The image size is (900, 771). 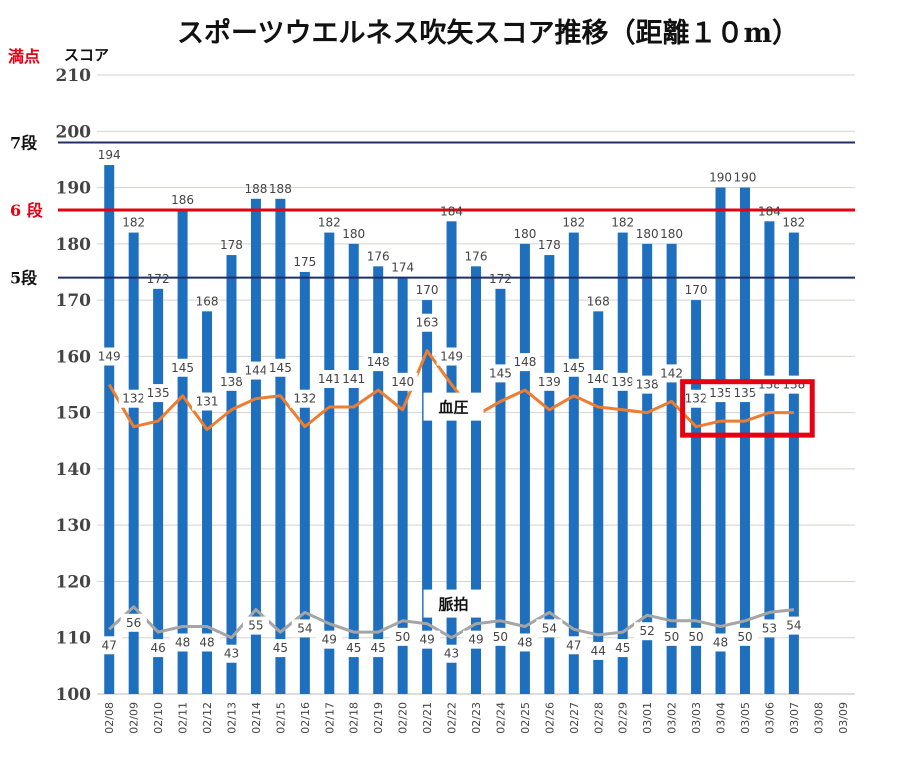 I want to click on bar-value-label: 174, so click(x=402, y=268).